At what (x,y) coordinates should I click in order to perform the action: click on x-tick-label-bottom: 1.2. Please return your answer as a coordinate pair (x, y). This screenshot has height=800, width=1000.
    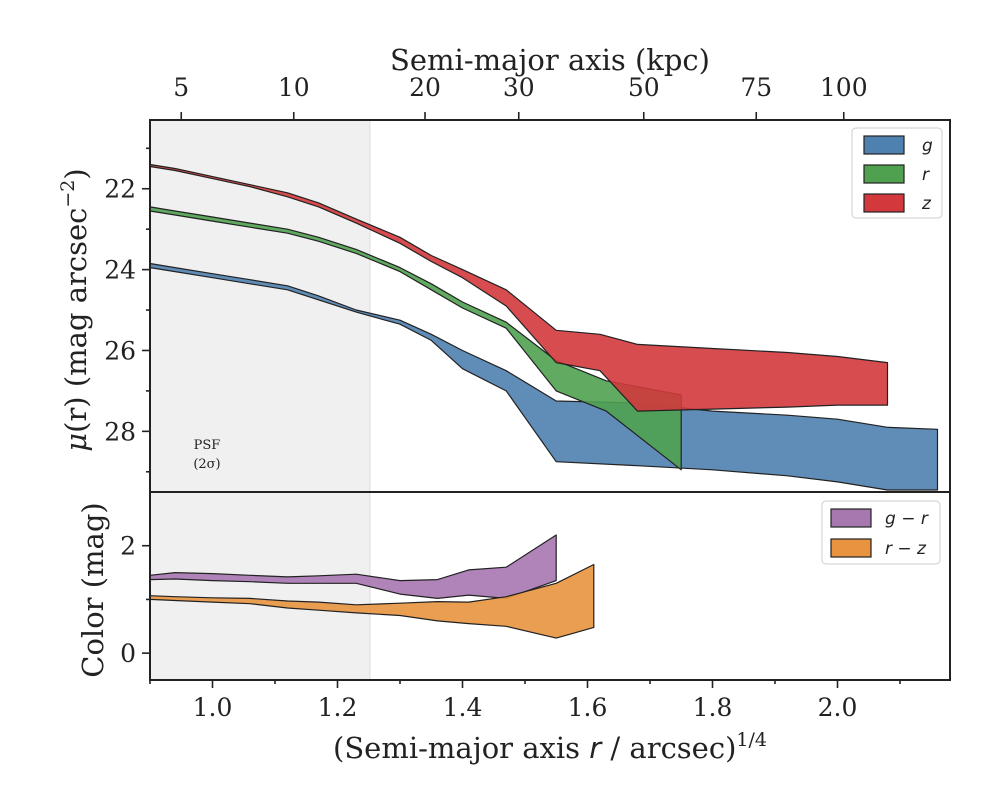
    Looking at the image, I should click on (338, 707).